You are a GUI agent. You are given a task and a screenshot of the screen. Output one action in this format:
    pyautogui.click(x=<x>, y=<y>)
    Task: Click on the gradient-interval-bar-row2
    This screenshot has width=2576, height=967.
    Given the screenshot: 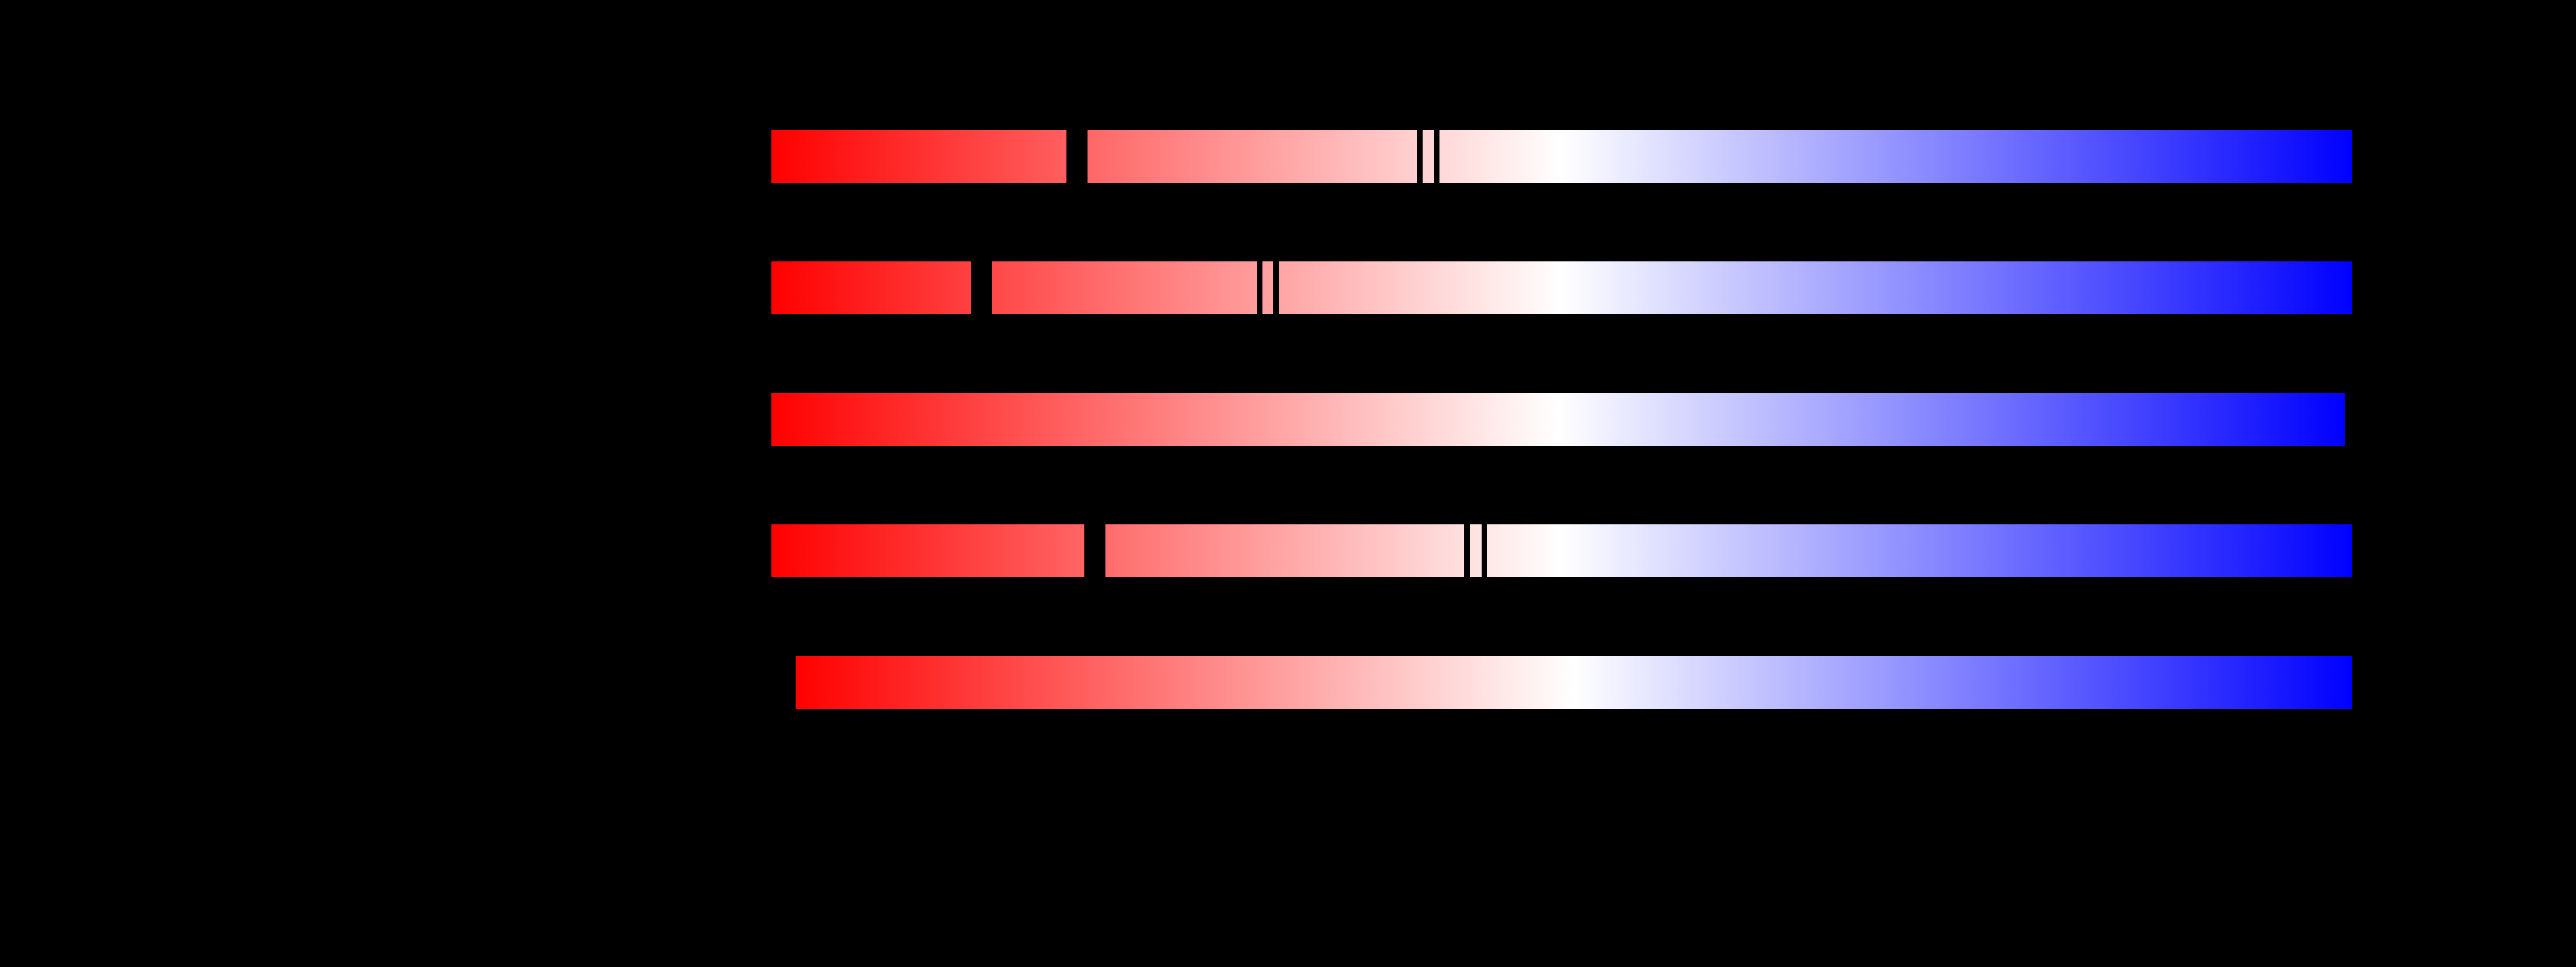 What is the action you would take?
    pyautogui.click(x=1562, y=288)
    